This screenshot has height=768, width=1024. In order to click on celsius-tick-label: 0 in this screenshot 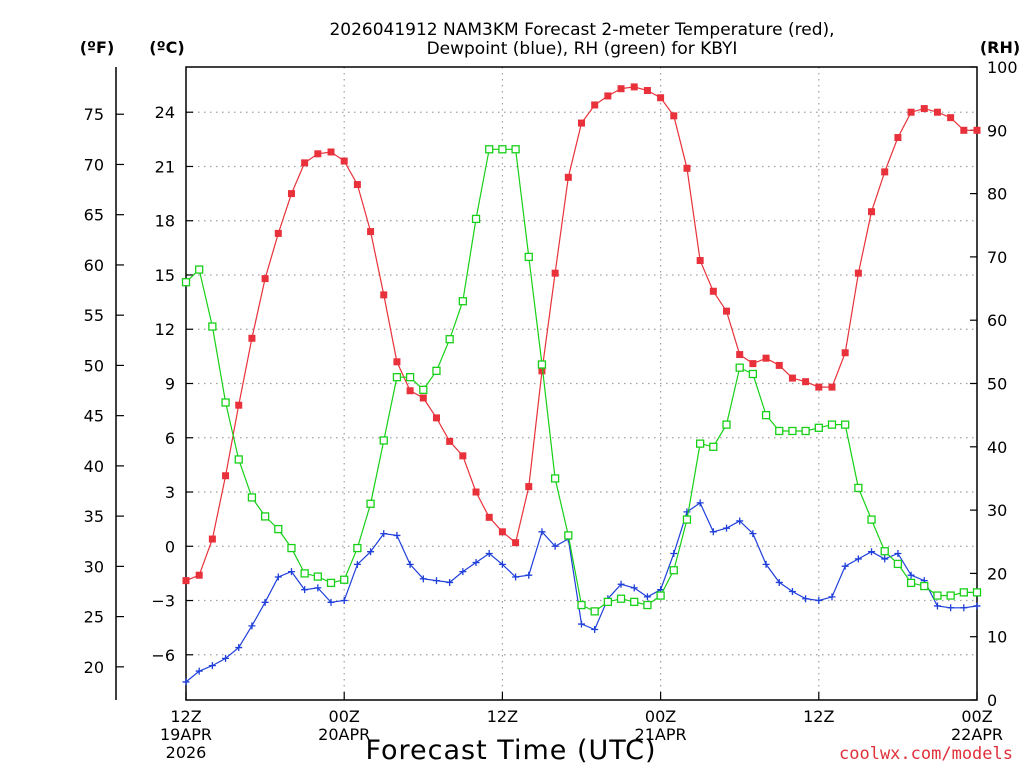, I will do `click(170, 546)`.